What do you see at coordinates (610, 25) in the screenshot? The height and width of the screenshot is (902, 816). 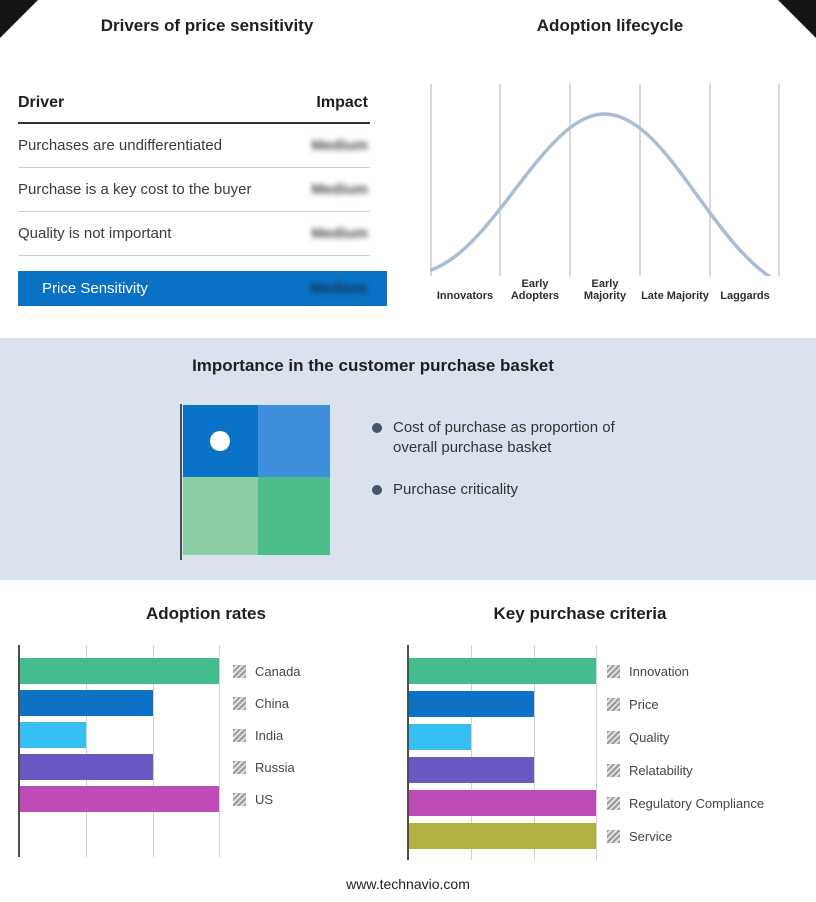 I see `lifecycle-section-title: Adoption lifecycle` at bounding box center [610, 25].